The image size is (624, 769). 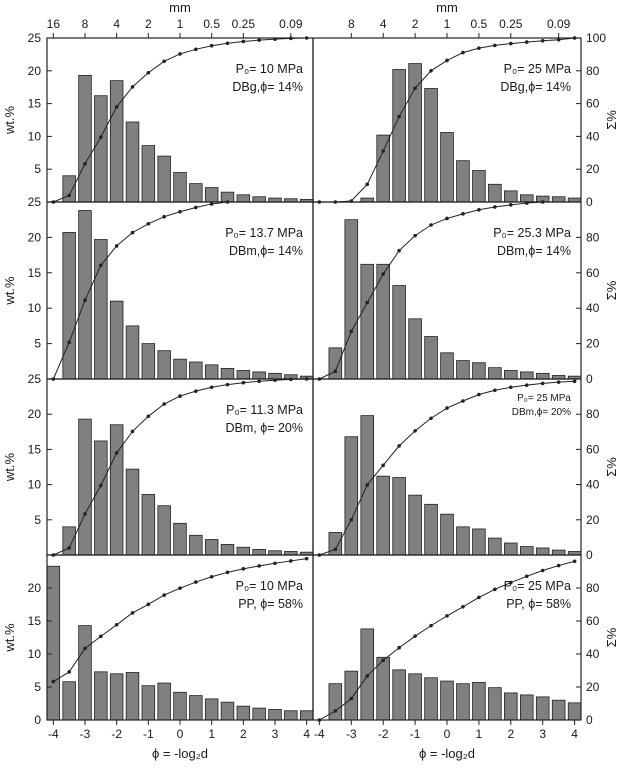 What do you see at coordinates (266, 251) in the screenshot?
I see `annotation-sample: DBm,ϕ= 14%` at bounding box center [266, 251].